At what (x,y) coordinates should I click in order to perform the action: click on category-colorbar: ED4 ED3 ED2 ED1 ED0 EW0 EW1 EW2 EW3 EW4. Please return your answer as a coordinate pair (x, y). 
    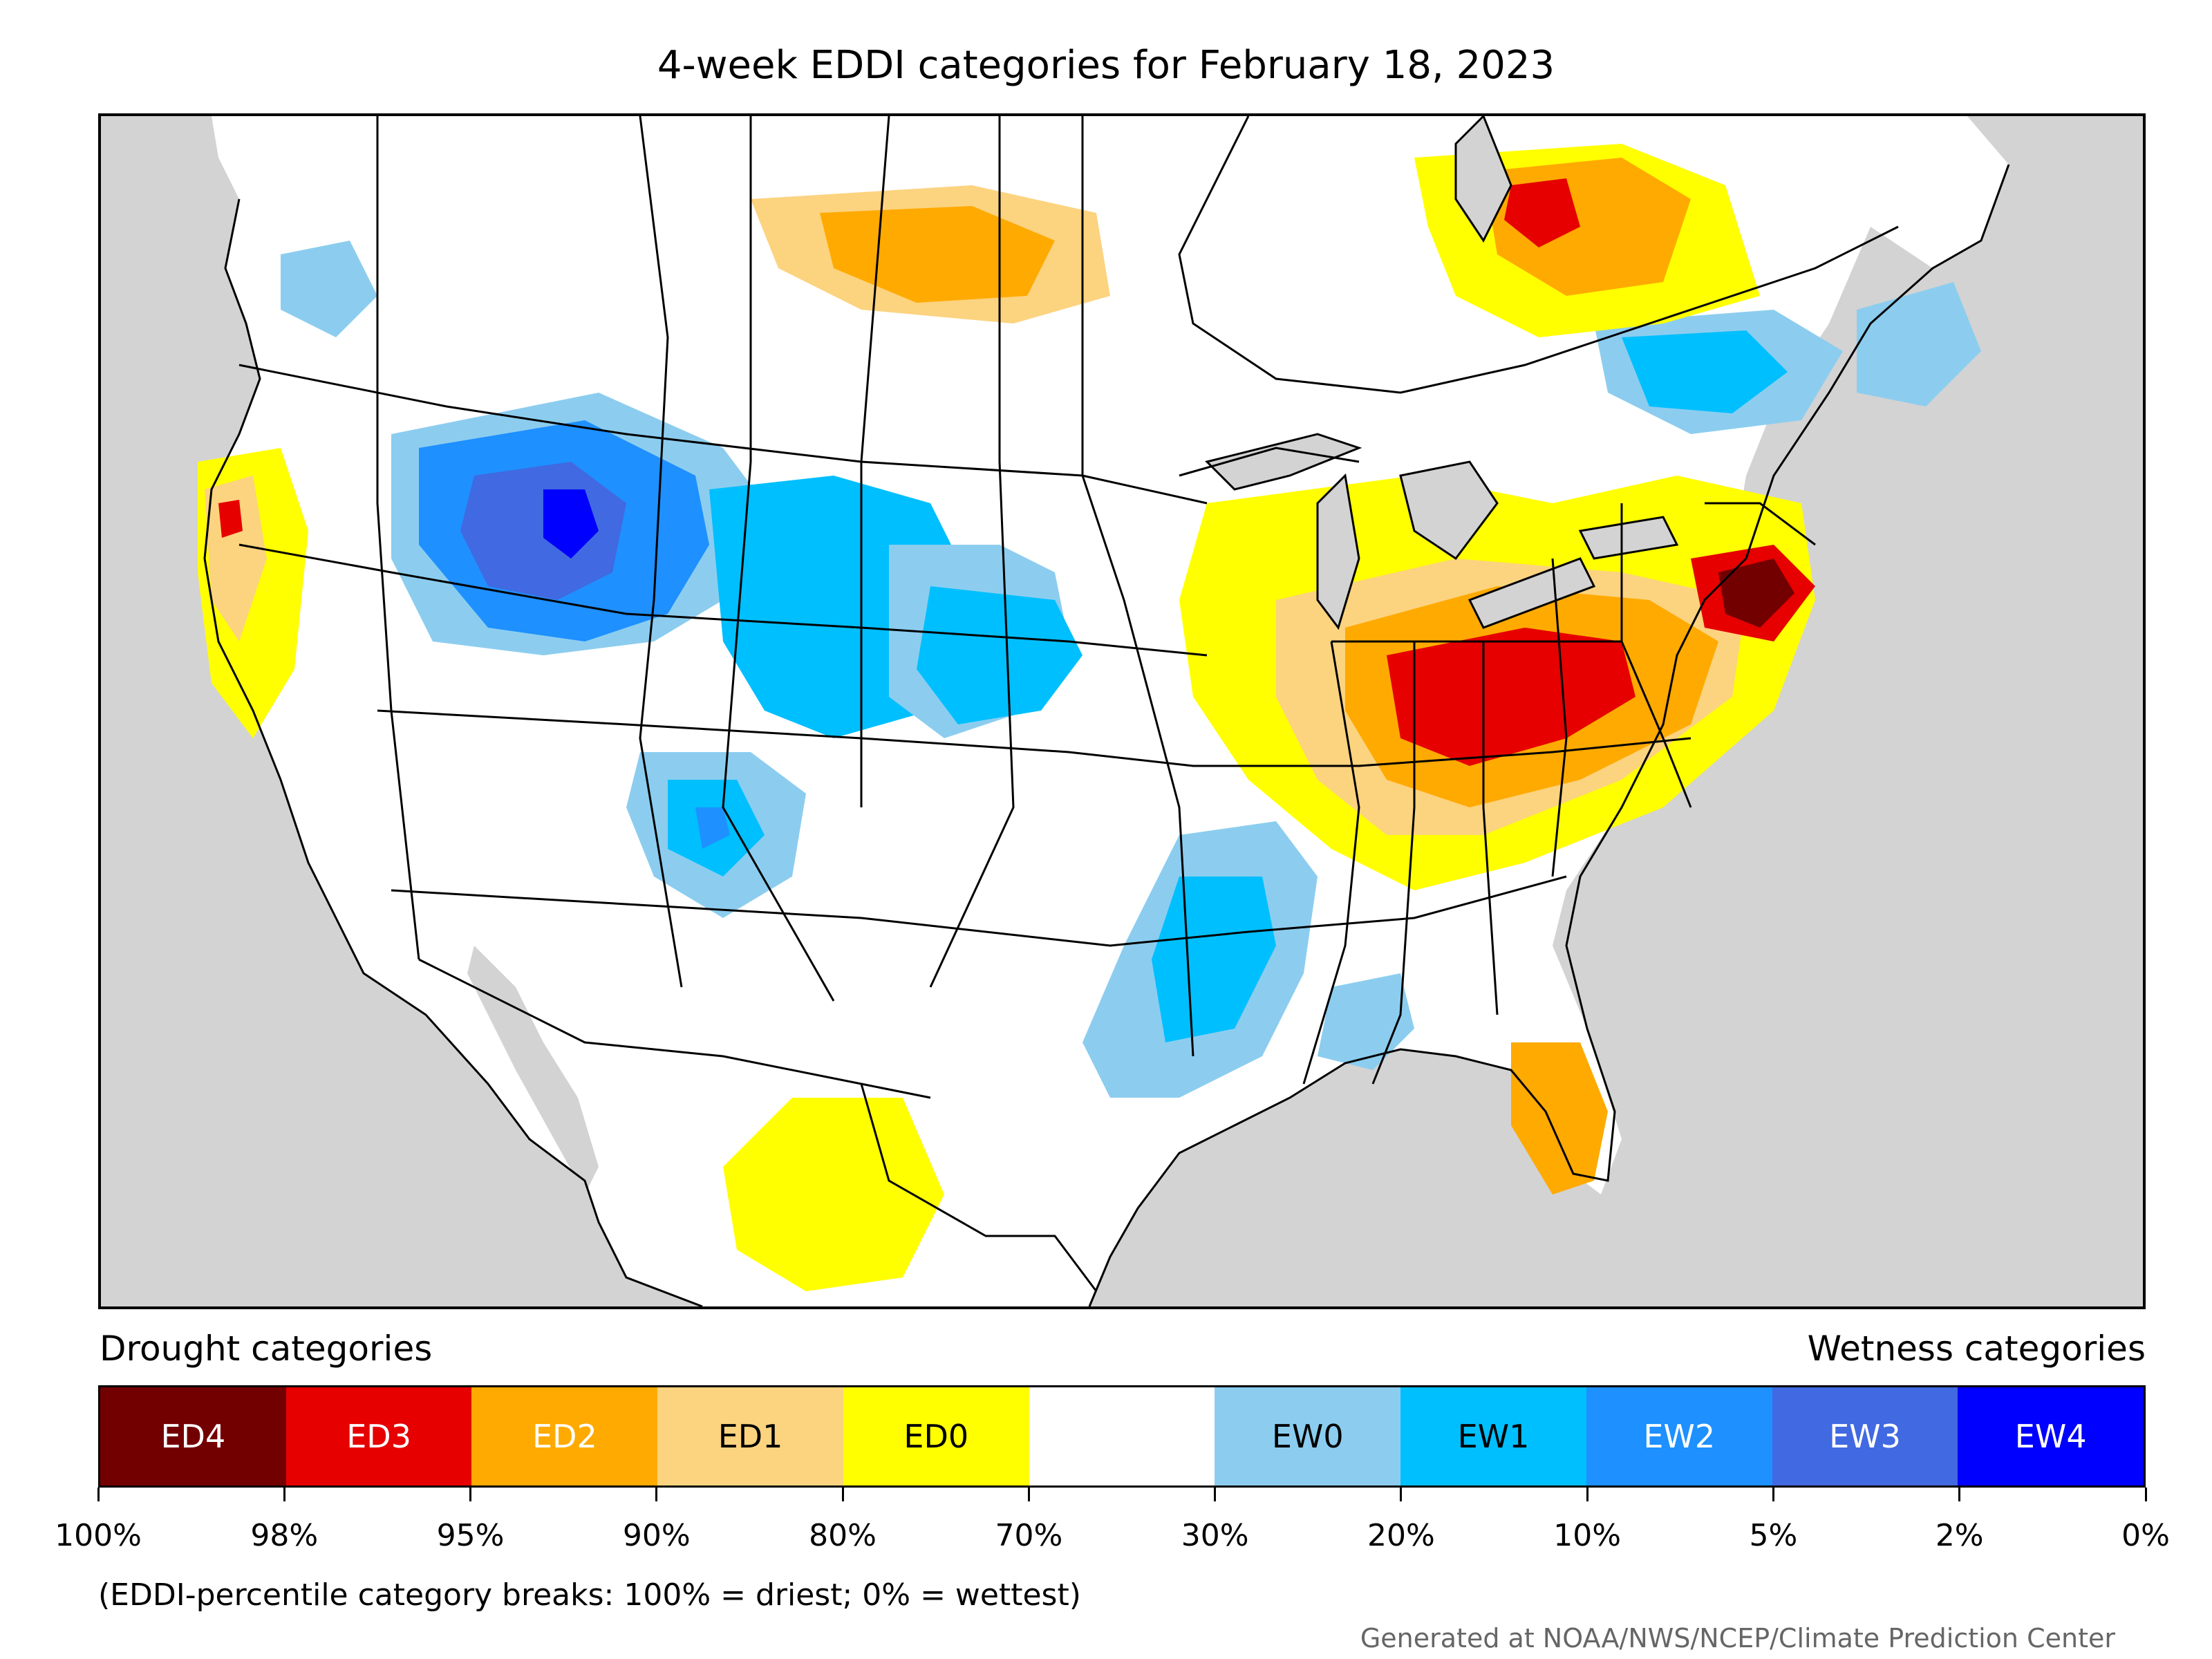
    Looking at the image, I should click on (1122, 1436).